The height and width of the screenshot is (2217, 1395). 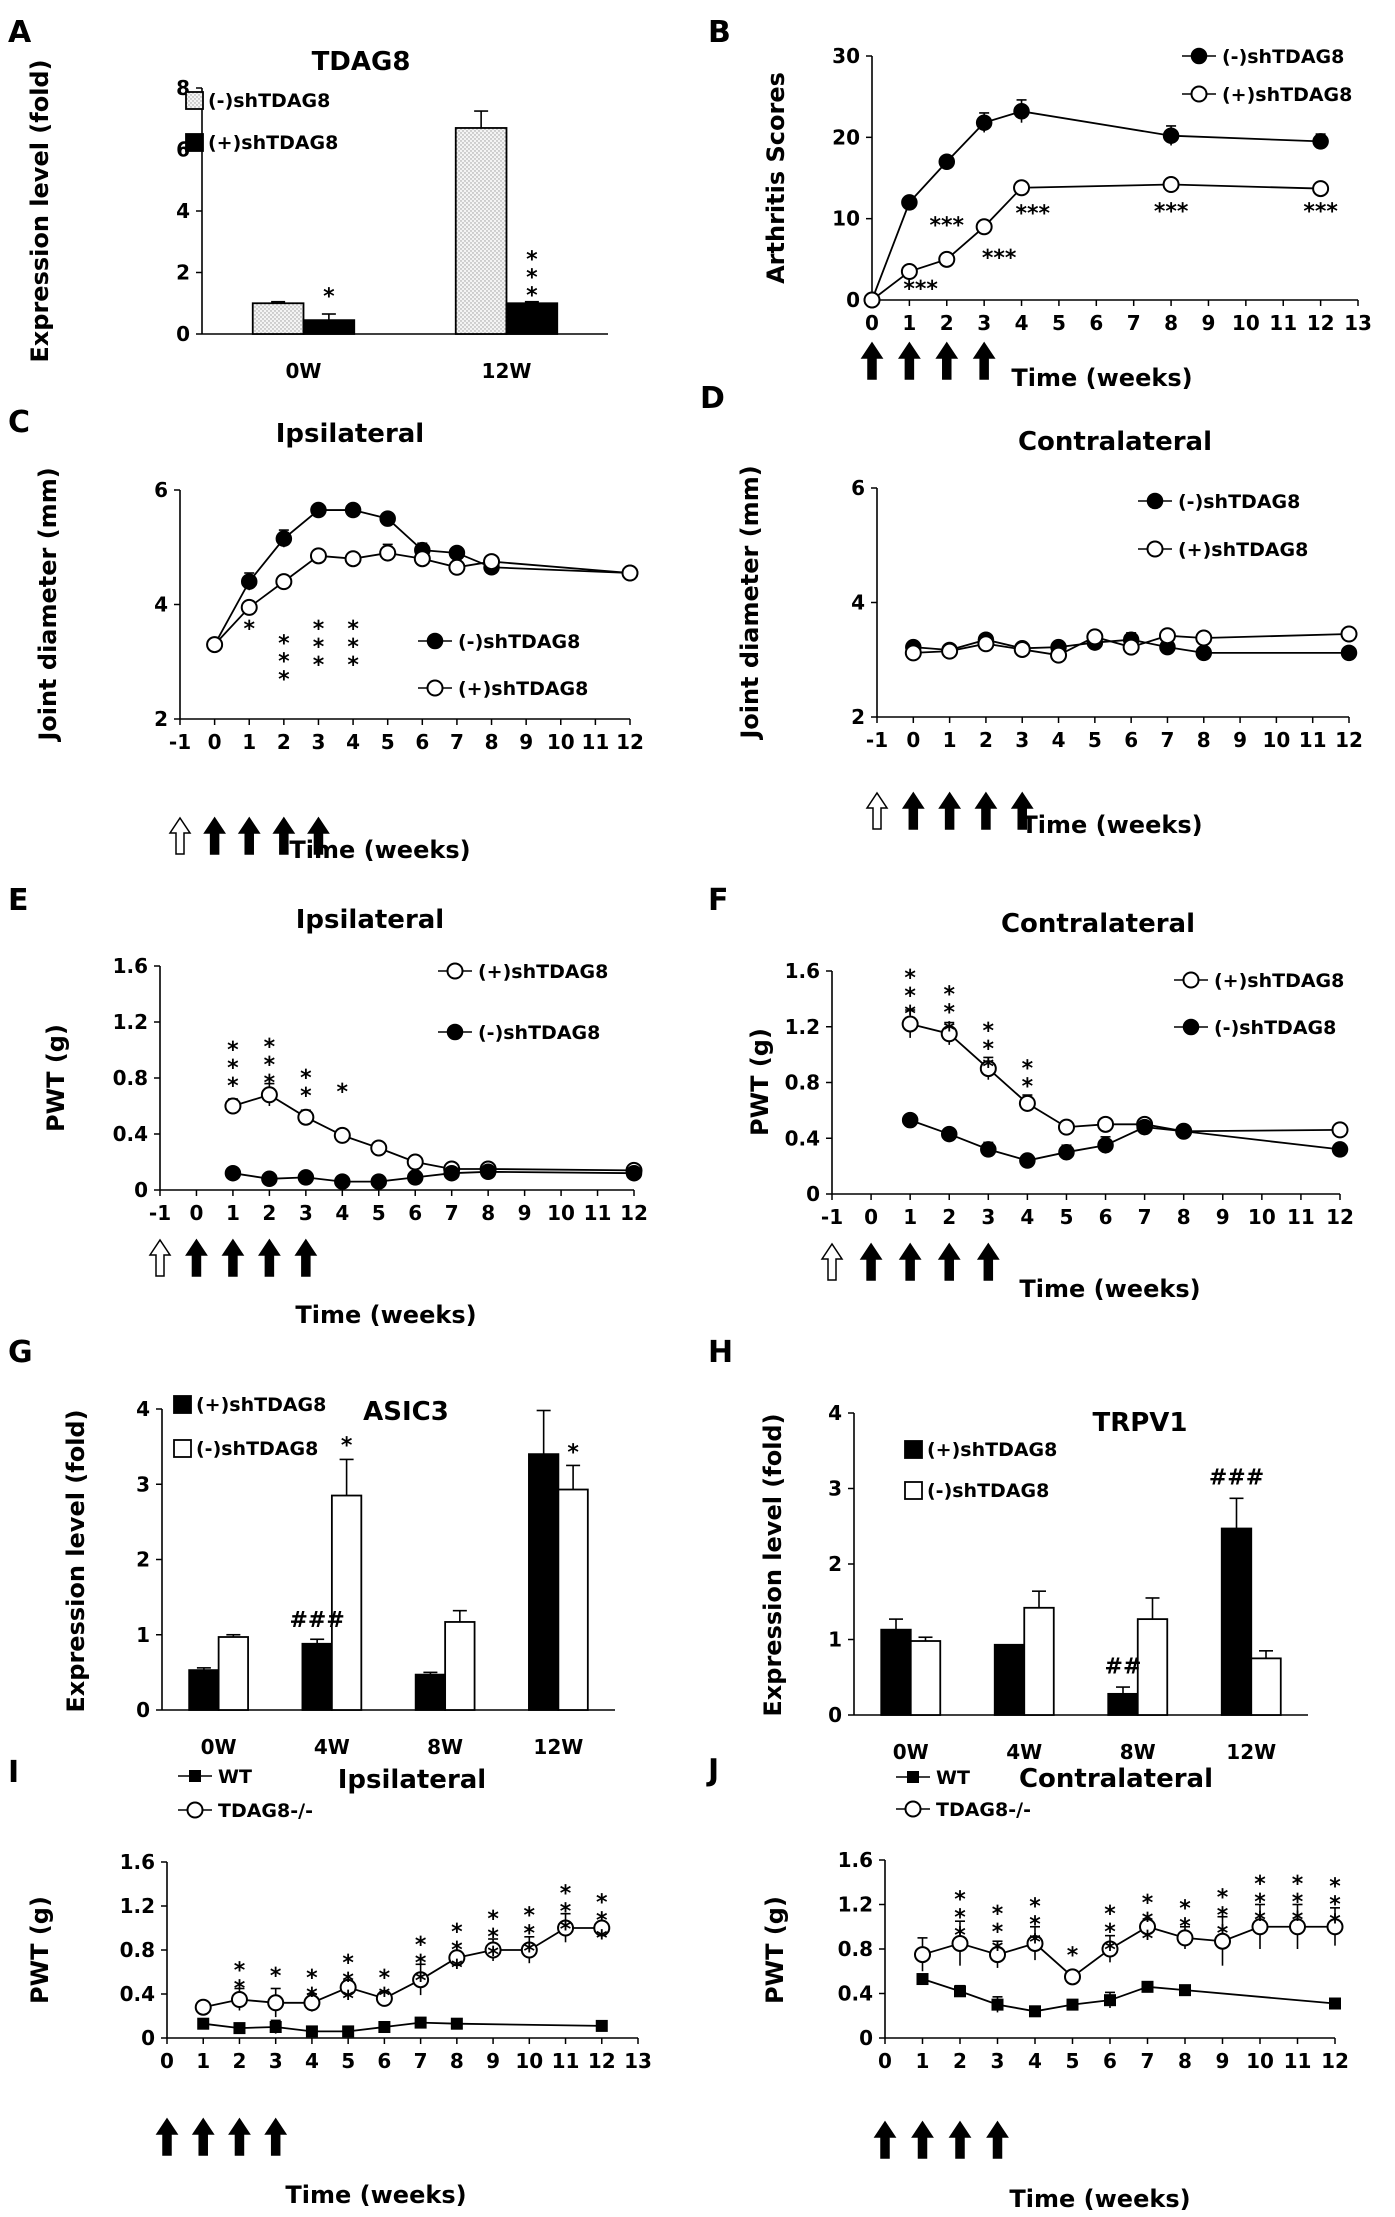 What do you see at coordinates (370, 920) in the screenshot?
I see `chart-title: Ipsilateral` at bounding box center [370, 920].